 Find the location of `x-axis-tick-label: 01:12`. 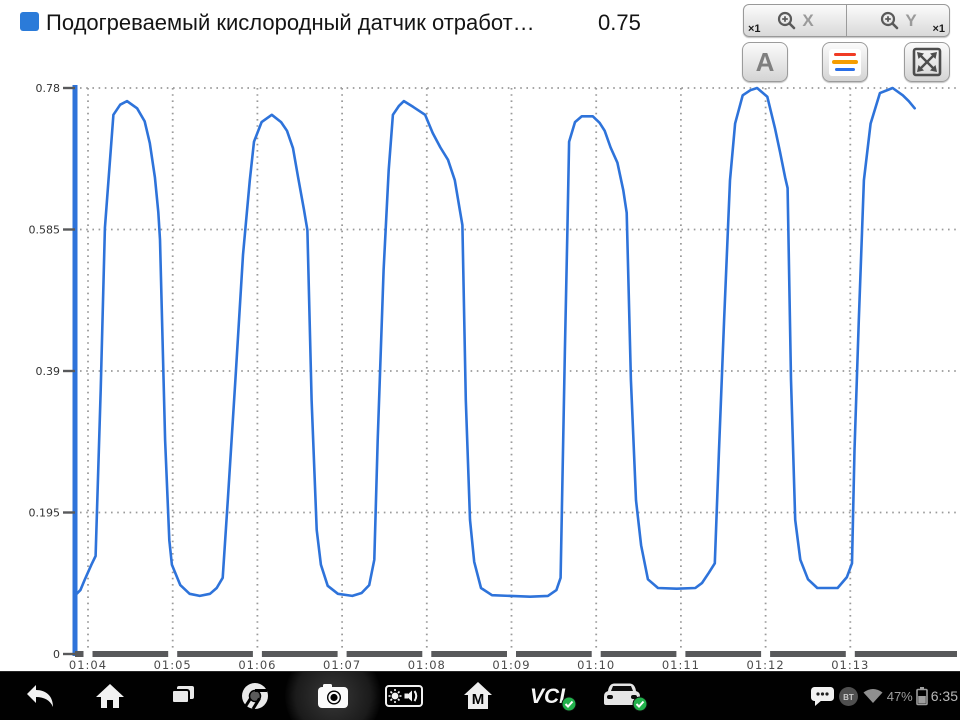

x-axis-tick-label: 01:12 is located at coordinates (766, 665).